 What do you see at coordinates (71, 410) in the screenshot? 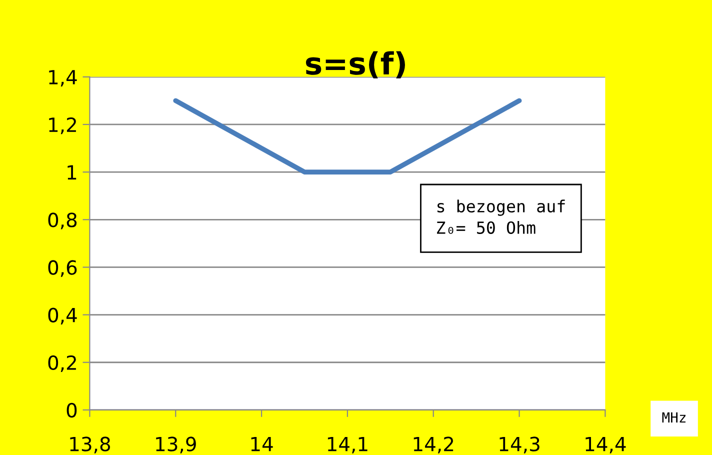
I see `y-tick-label: 0` at bounding box center [71, 410].